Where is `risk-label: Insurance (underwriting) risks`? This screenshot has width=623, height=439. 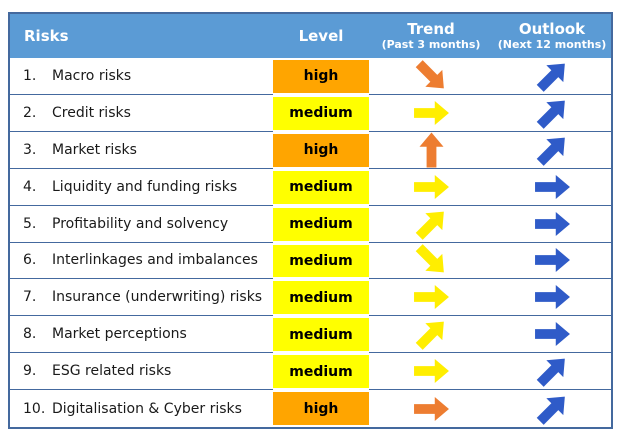 risk-label: Insurance (underwriting) risks is located at coordinates (157, 297).